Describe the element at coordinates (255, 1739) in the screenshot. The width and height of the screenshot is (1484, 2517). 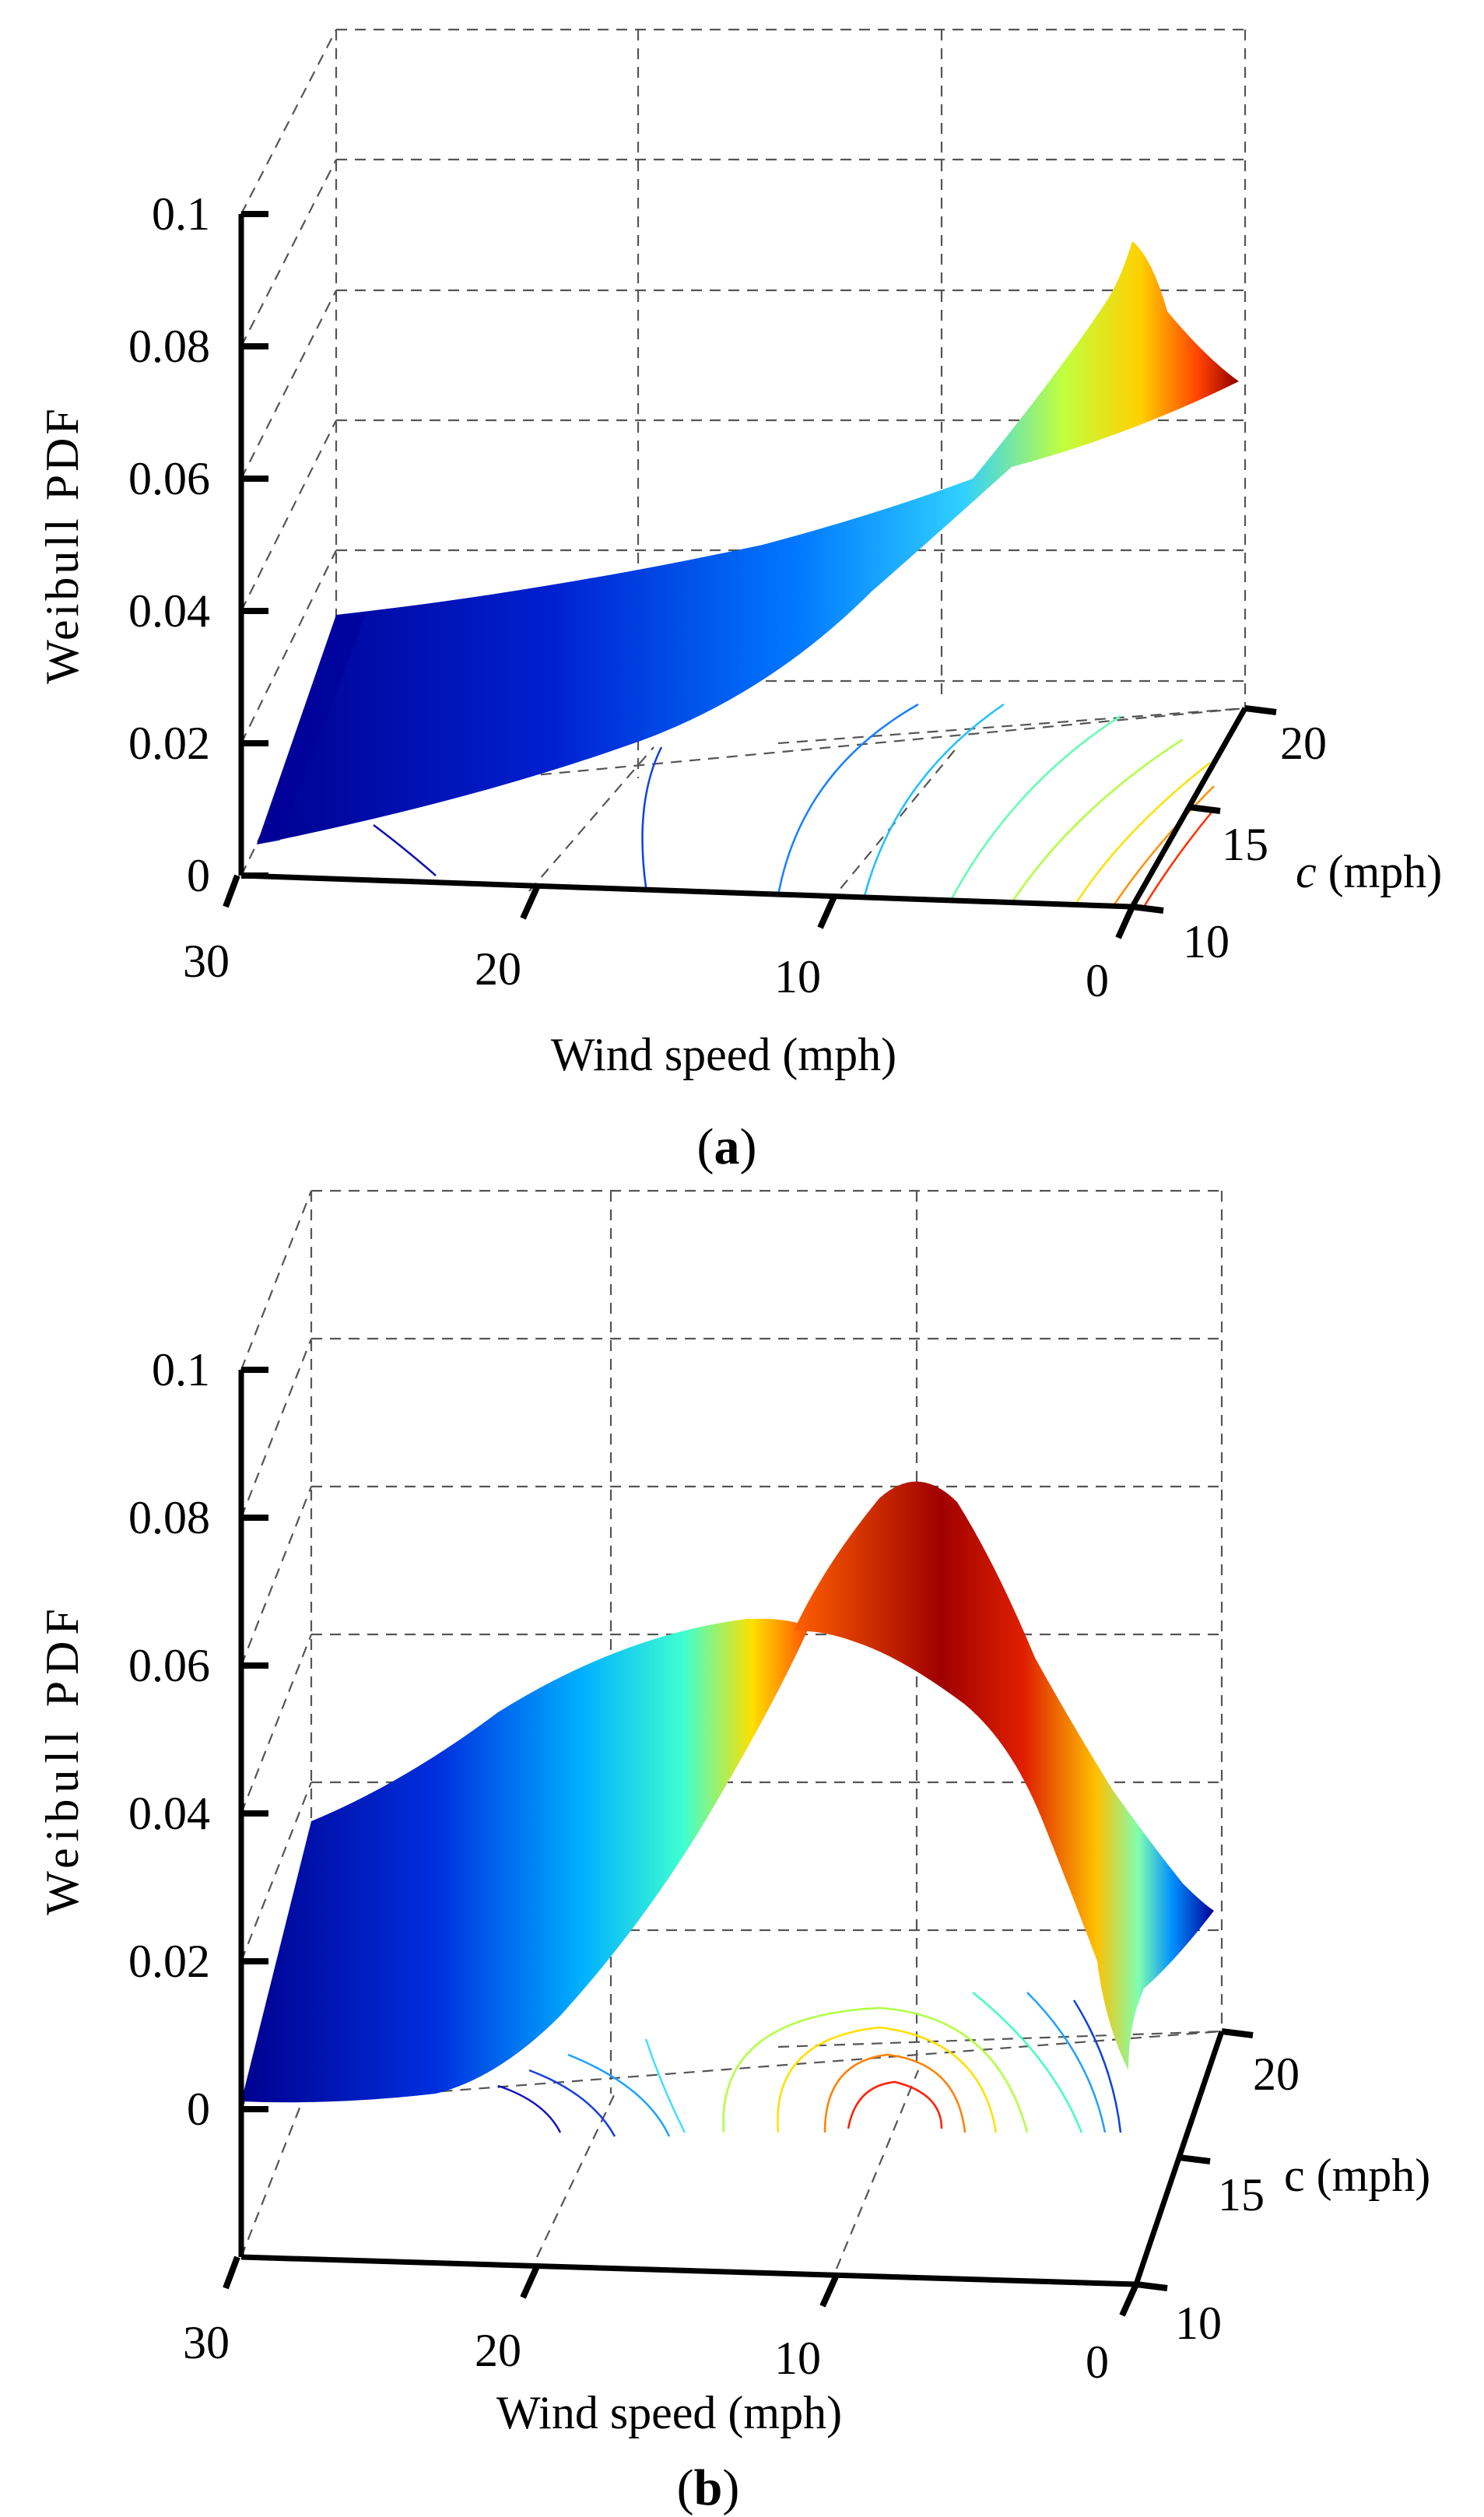
I see `chart-b-z-ticks` at that location.